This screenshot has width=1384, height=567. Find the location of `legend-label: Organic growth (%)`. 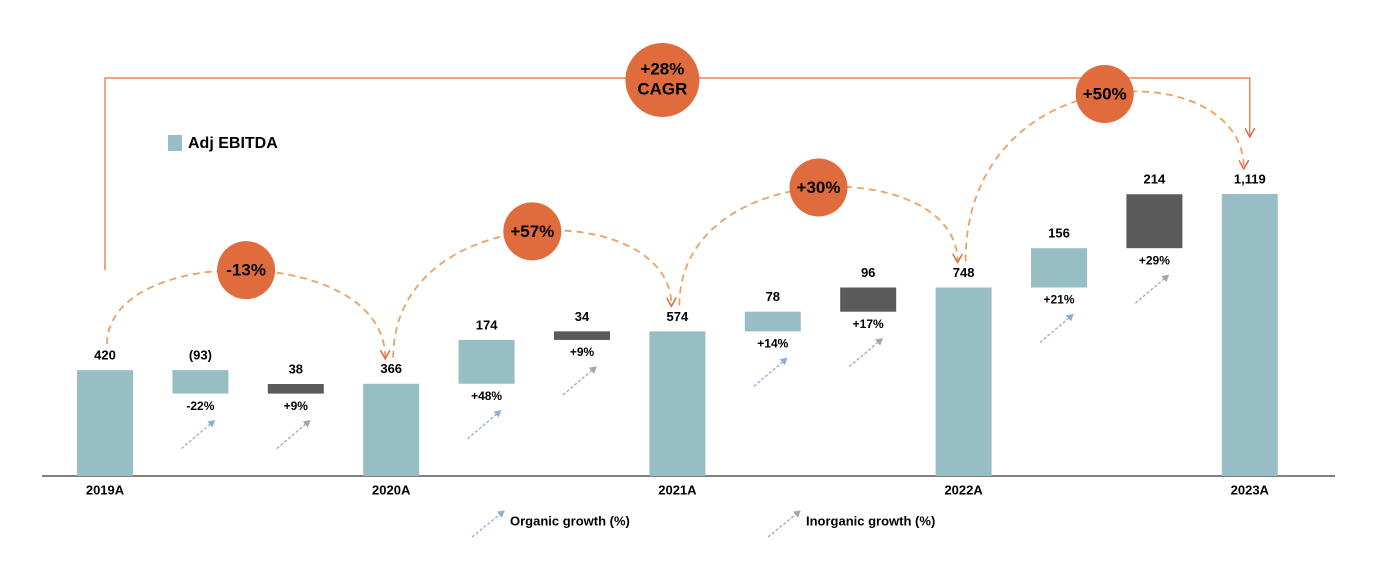

legend-label: Organic growth (%) is located at coordinates (570, 520).